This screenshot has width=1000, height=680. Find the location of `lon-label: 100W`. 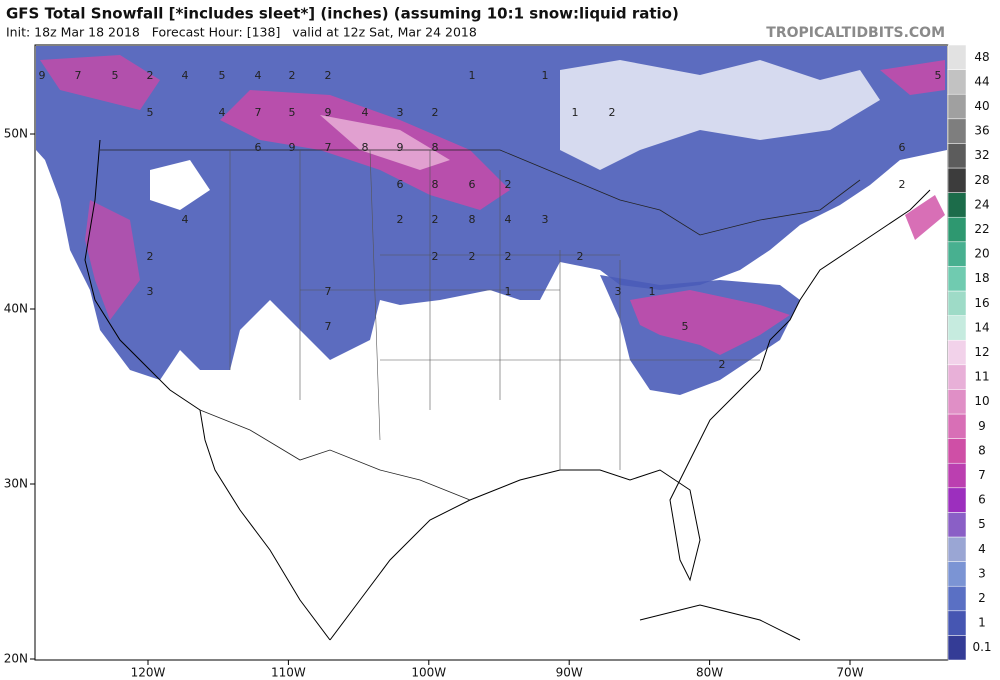

lon-label: 100W is located at coordinates (428, 673).